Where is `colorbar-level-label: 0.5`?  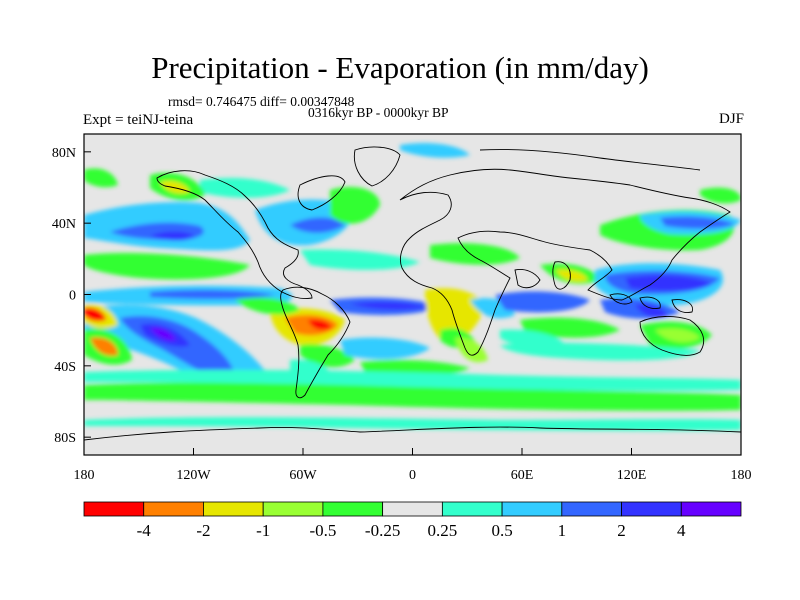
colorbar-level-label: 0.5 is located at coordinates (501, 530).